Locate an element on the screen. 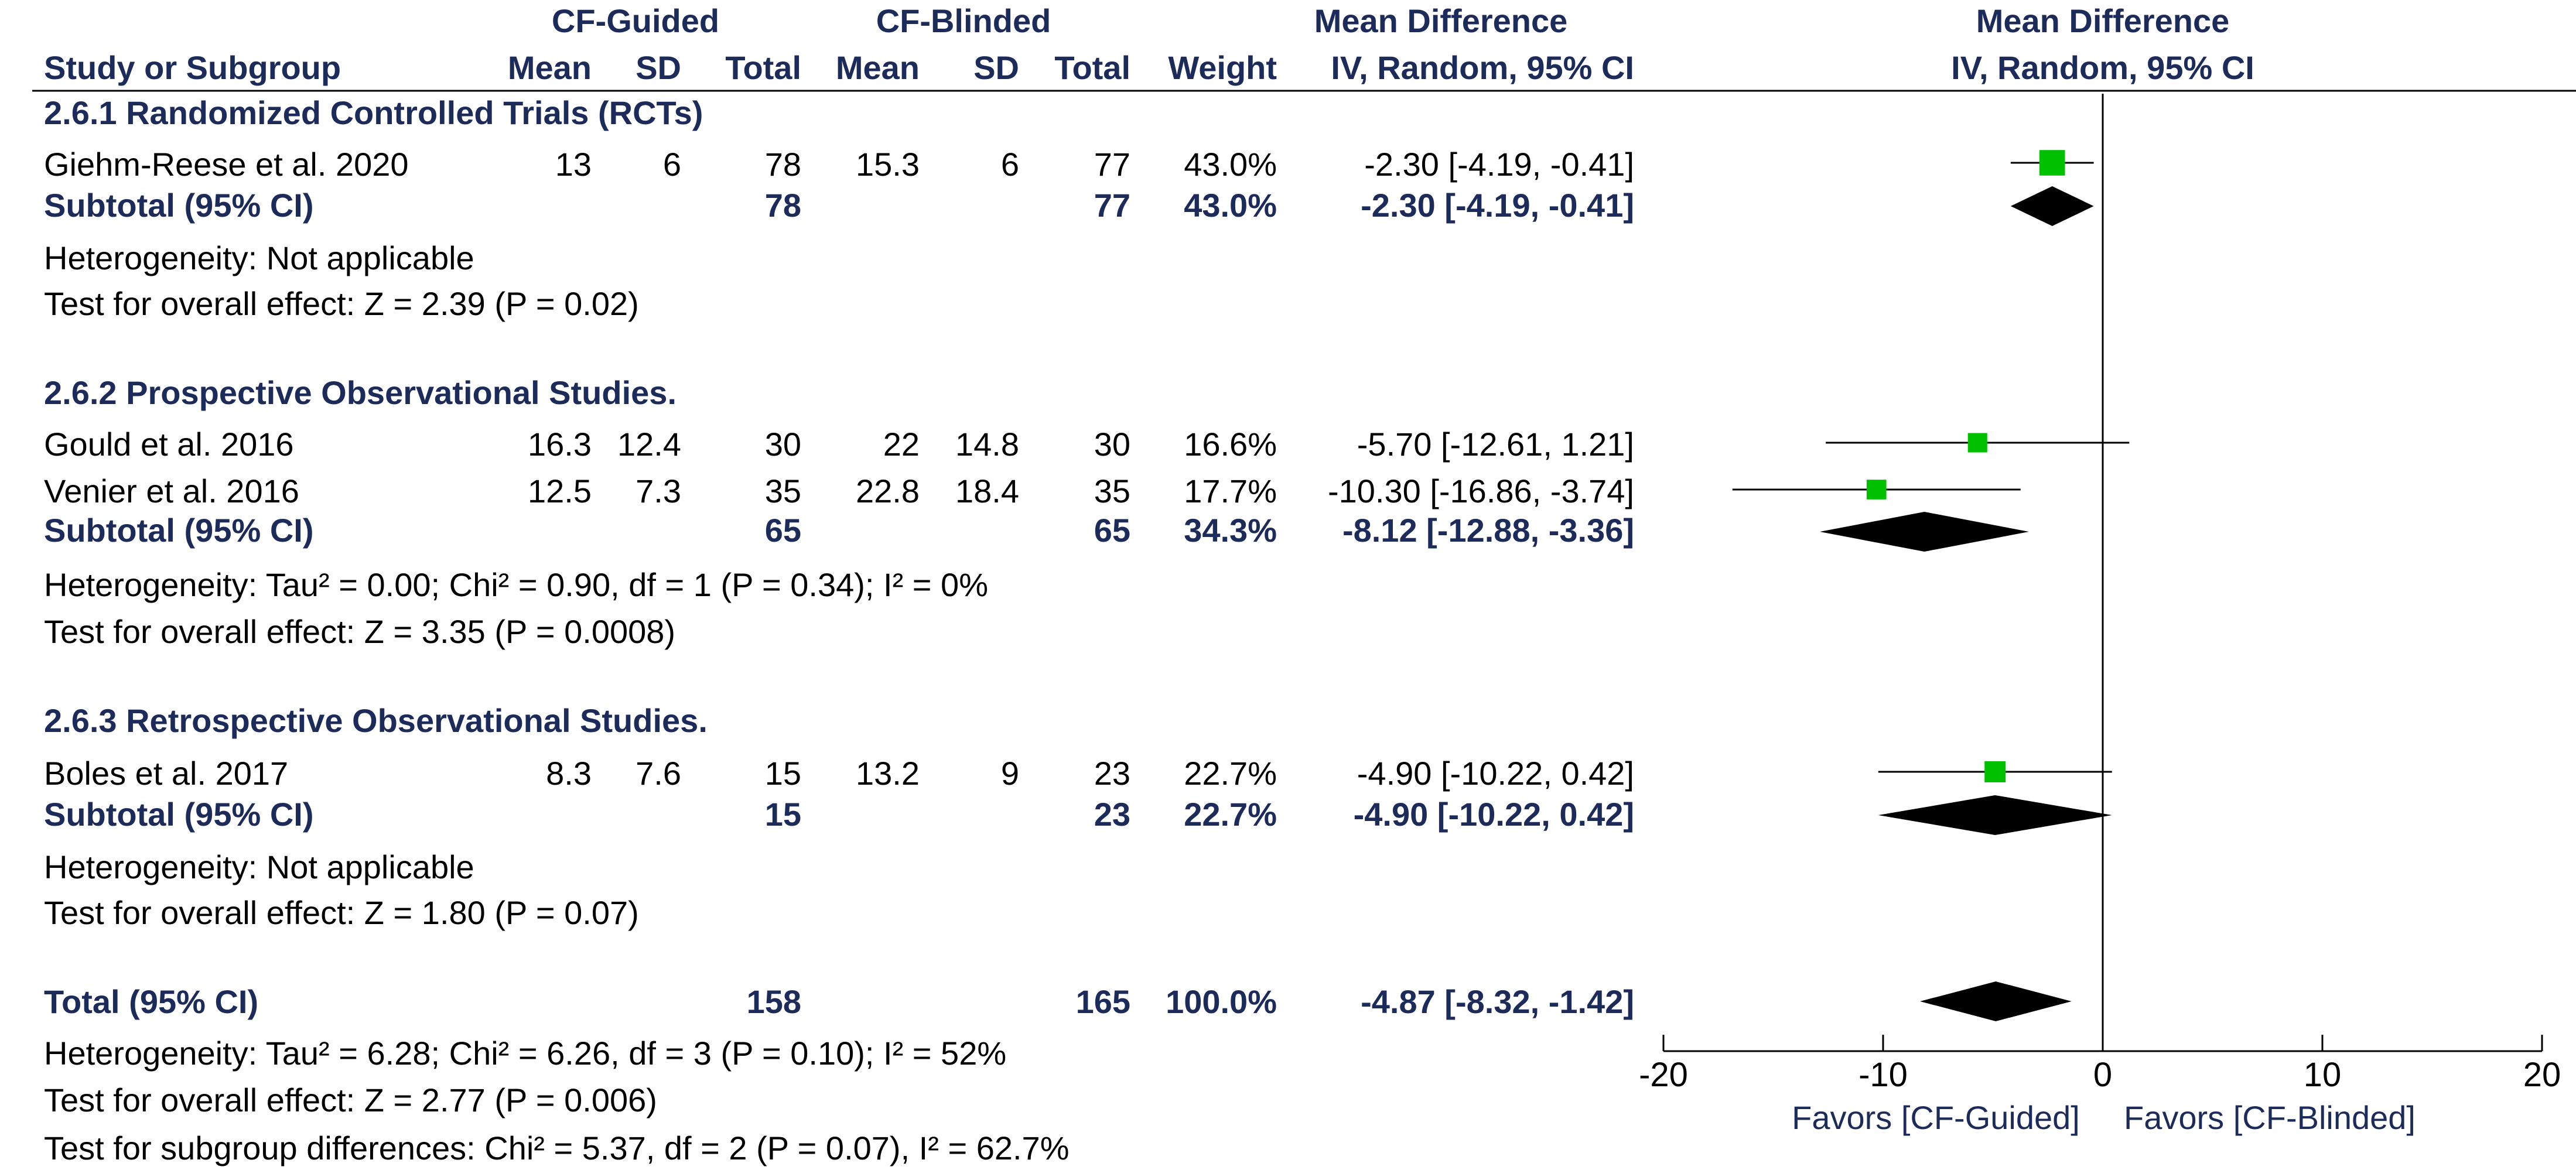  study-total2: 35 is located at coordinates (1112, 491).